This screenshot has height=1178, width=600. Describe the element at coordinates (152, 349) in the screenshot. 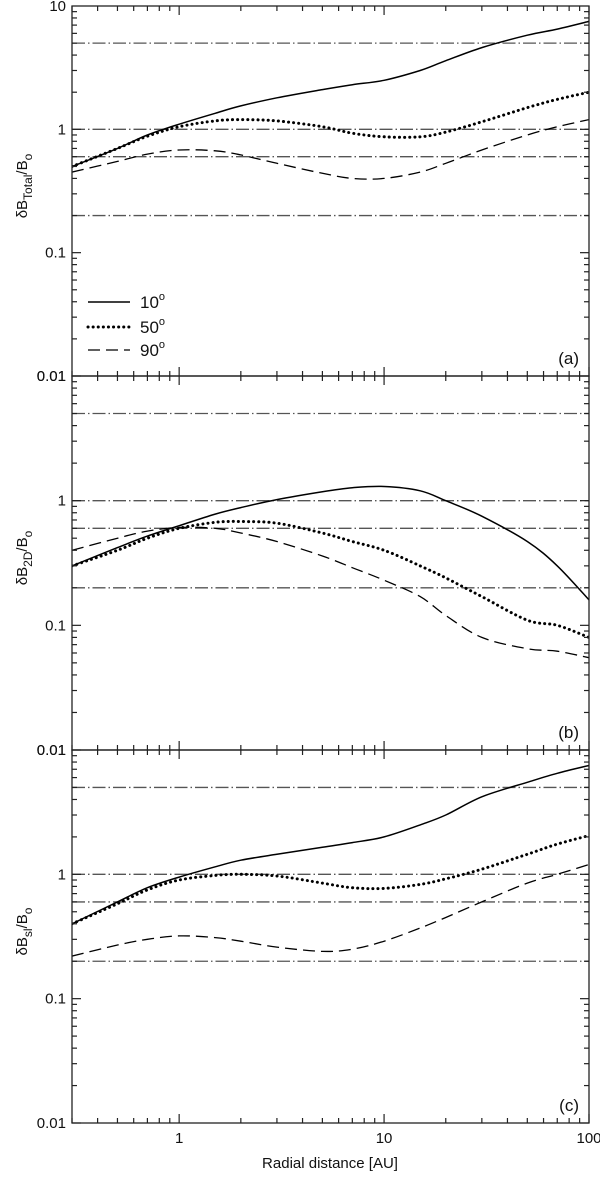

I see `legend-label: 90o` at that location.